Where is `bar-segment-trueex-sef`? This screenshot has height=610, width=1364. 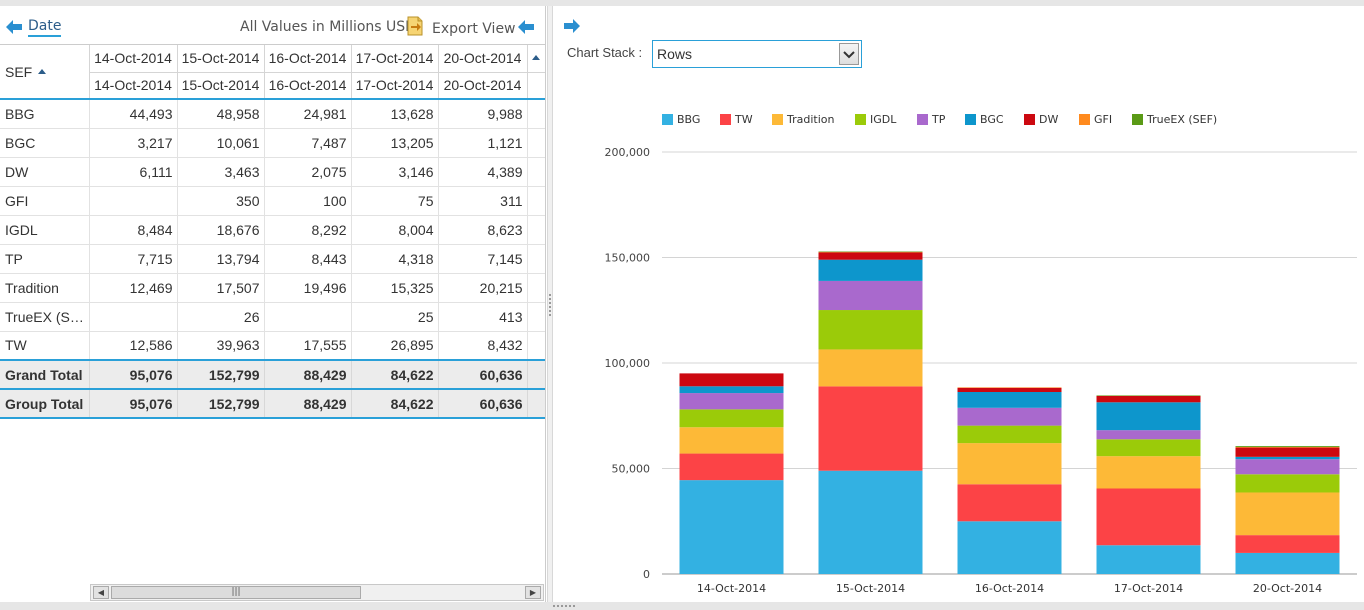 bar-segment-trueex-sef is located at coordinates (1148, 395).